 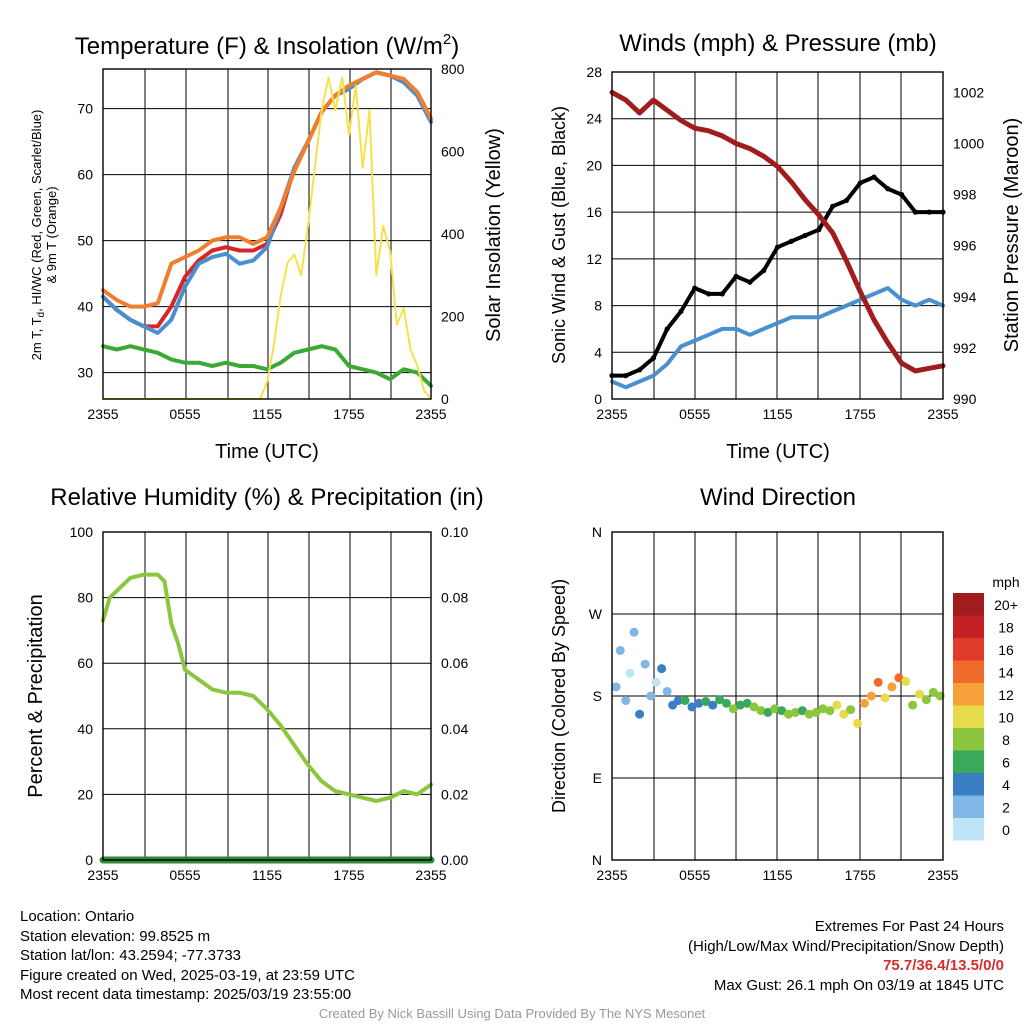 I want to click on y2-tick-label: 992, so click(x=965, y=348).